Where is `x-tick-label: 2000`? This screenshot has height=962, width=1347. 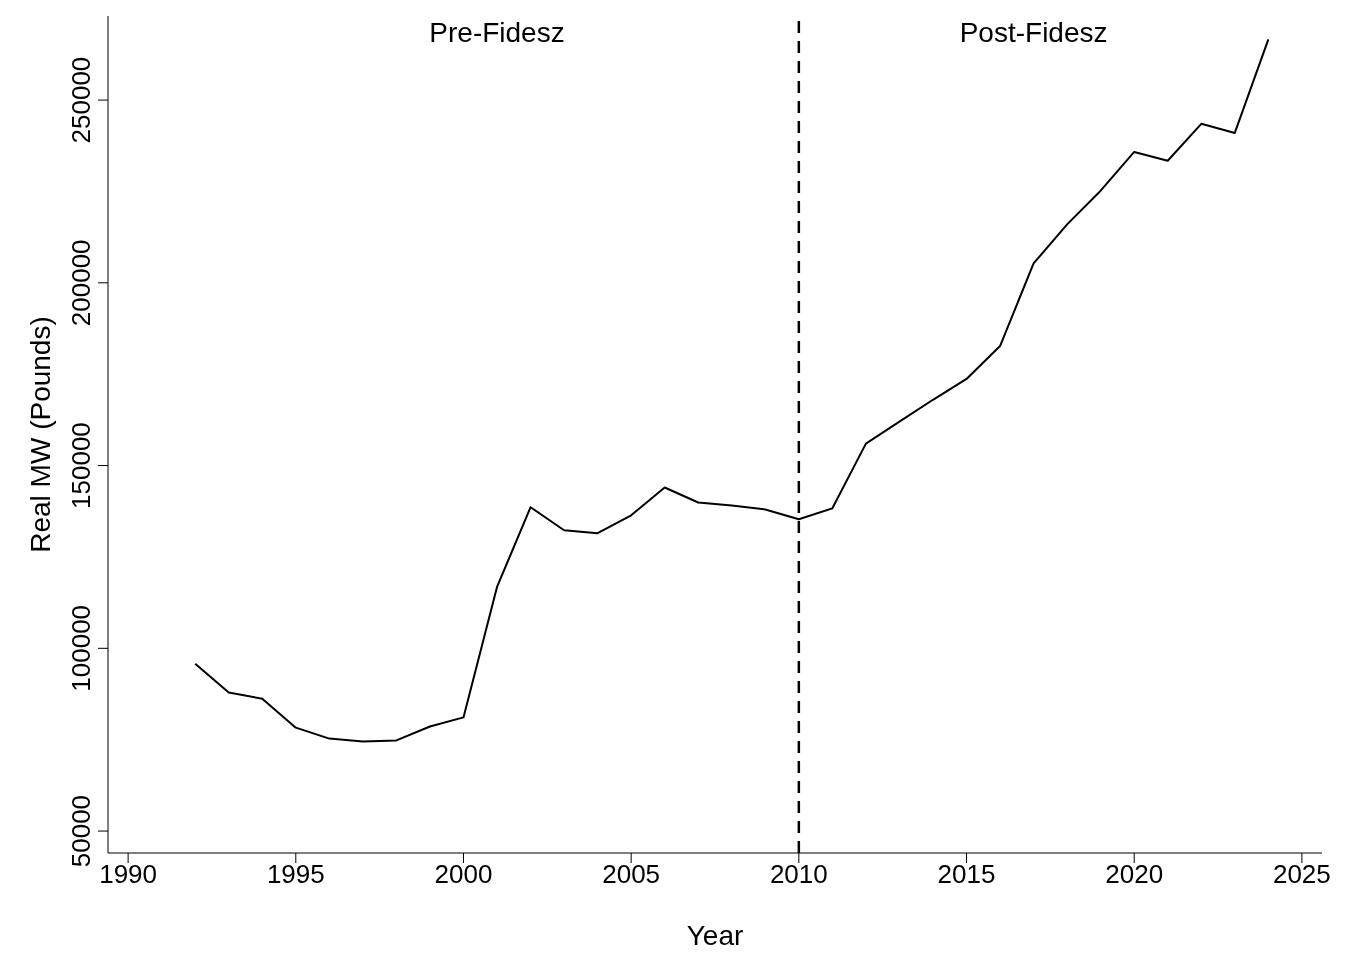 x-tick-label: 2000 is located at coordinates (463, 874).